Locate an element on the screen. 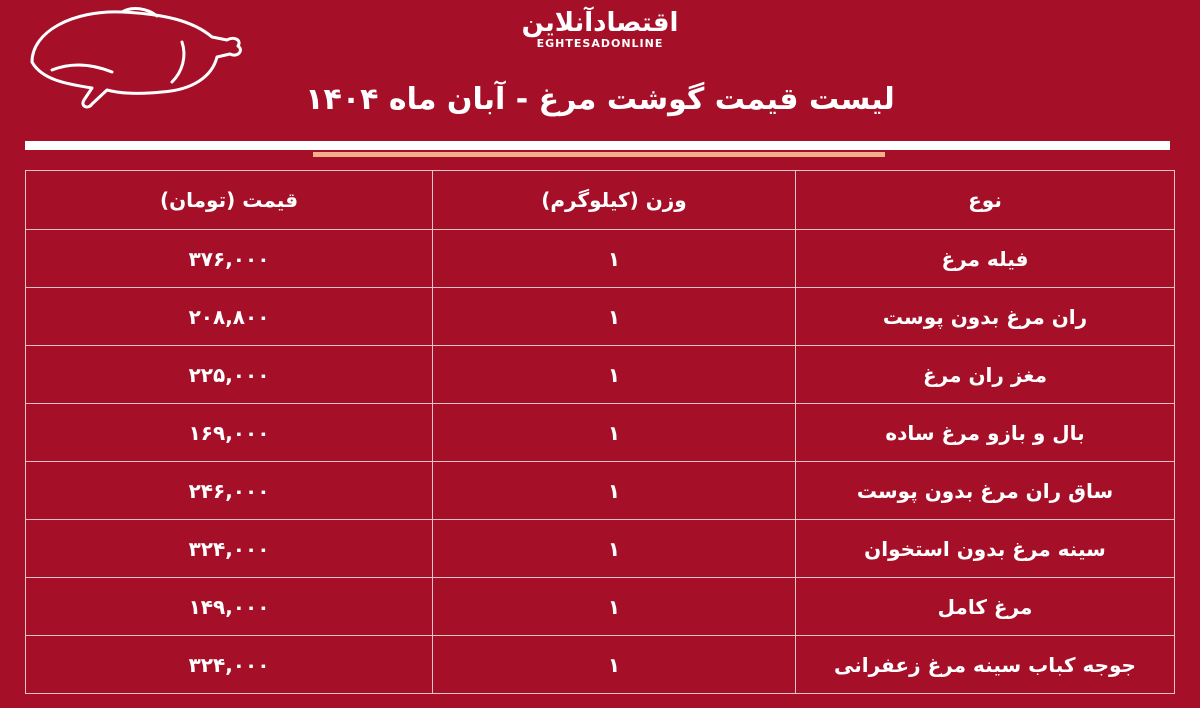  cell-price: ۲۲۵,۰۰۰ is located at coordinates (229, 374).